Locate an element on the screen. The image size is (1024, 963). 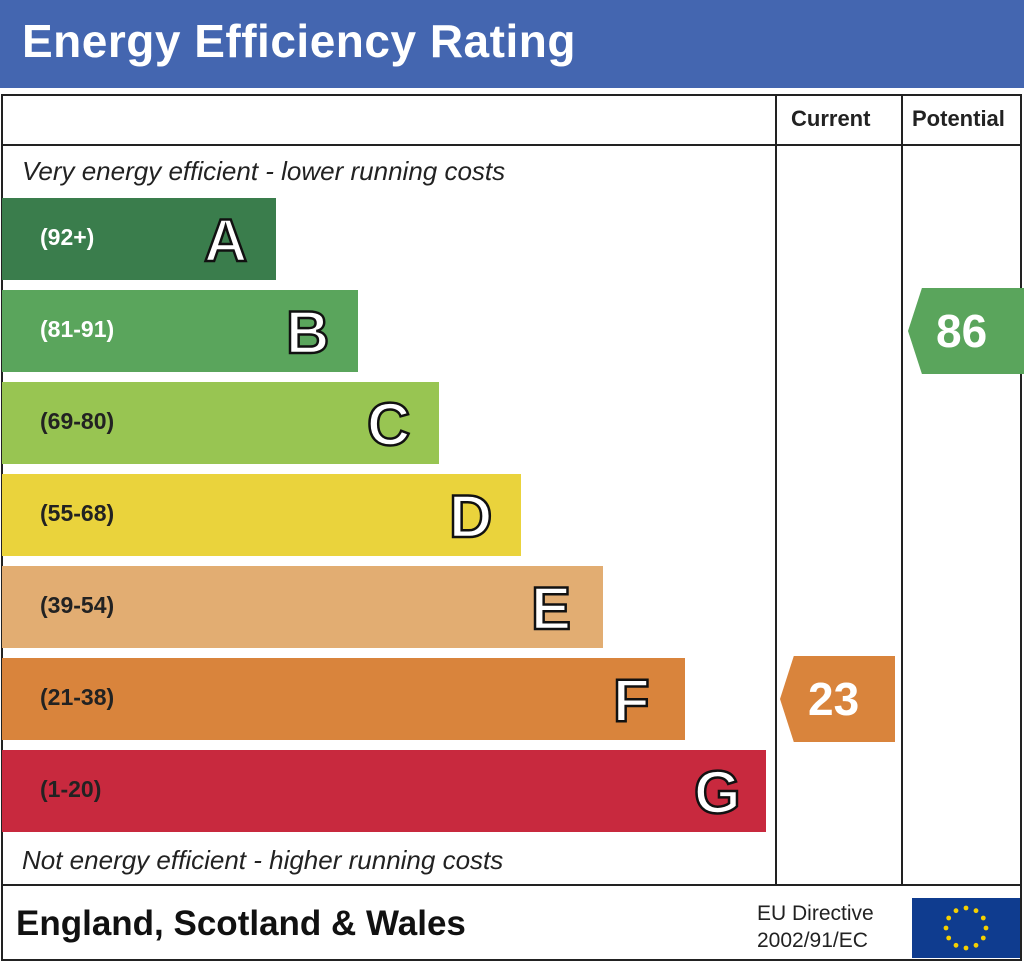
eu-directive-line2: 2002/91/EC is located at coordinates (812, 940).